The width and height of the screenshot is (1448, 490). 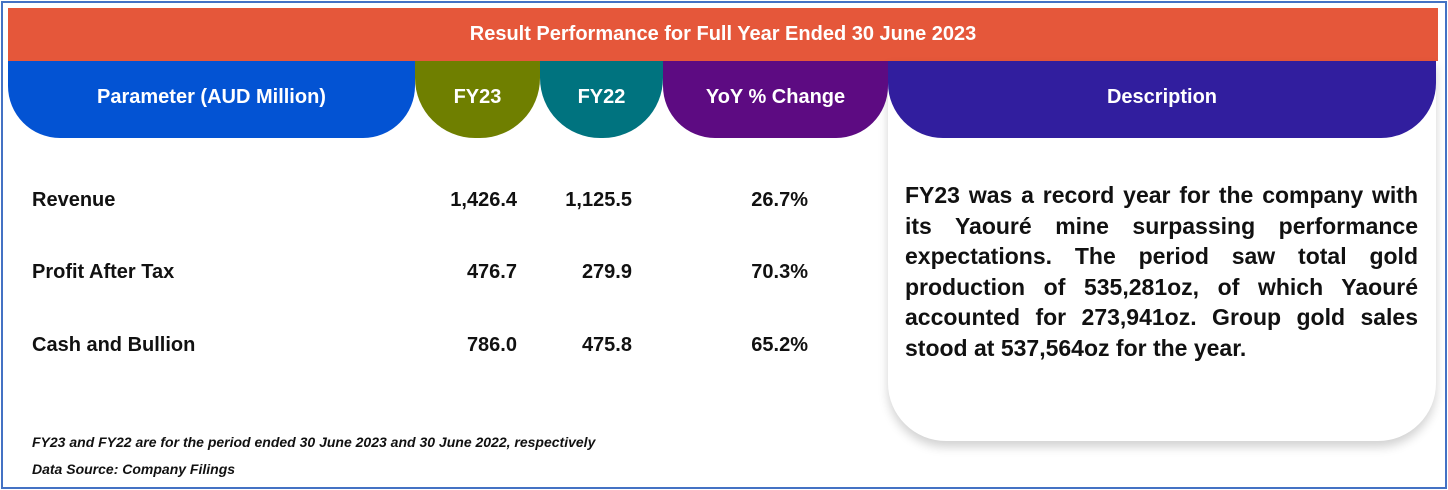 What do you see at coordinates (491, 272) in the screenshot?
I see `fy23-value: 476.7` at bounding box center [491, 272].